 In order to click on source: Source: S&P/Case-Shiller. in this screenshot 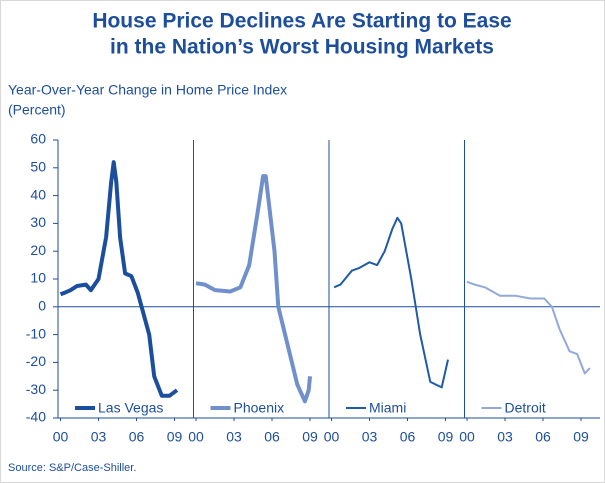, I will do `click(72, 468)`.